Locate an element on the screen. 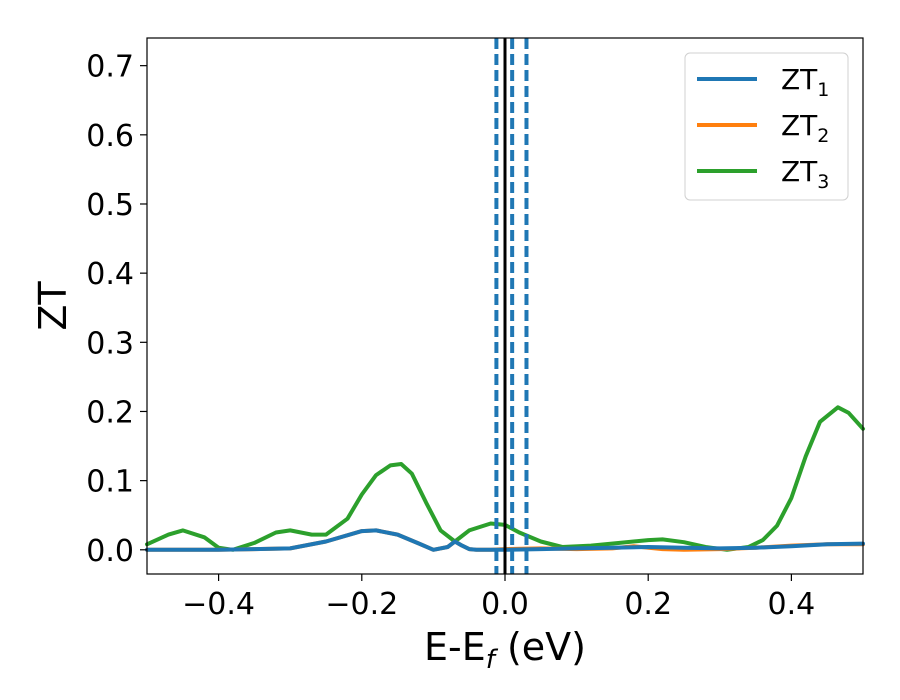  reference-lines-top is located at coordinates (511, 306).